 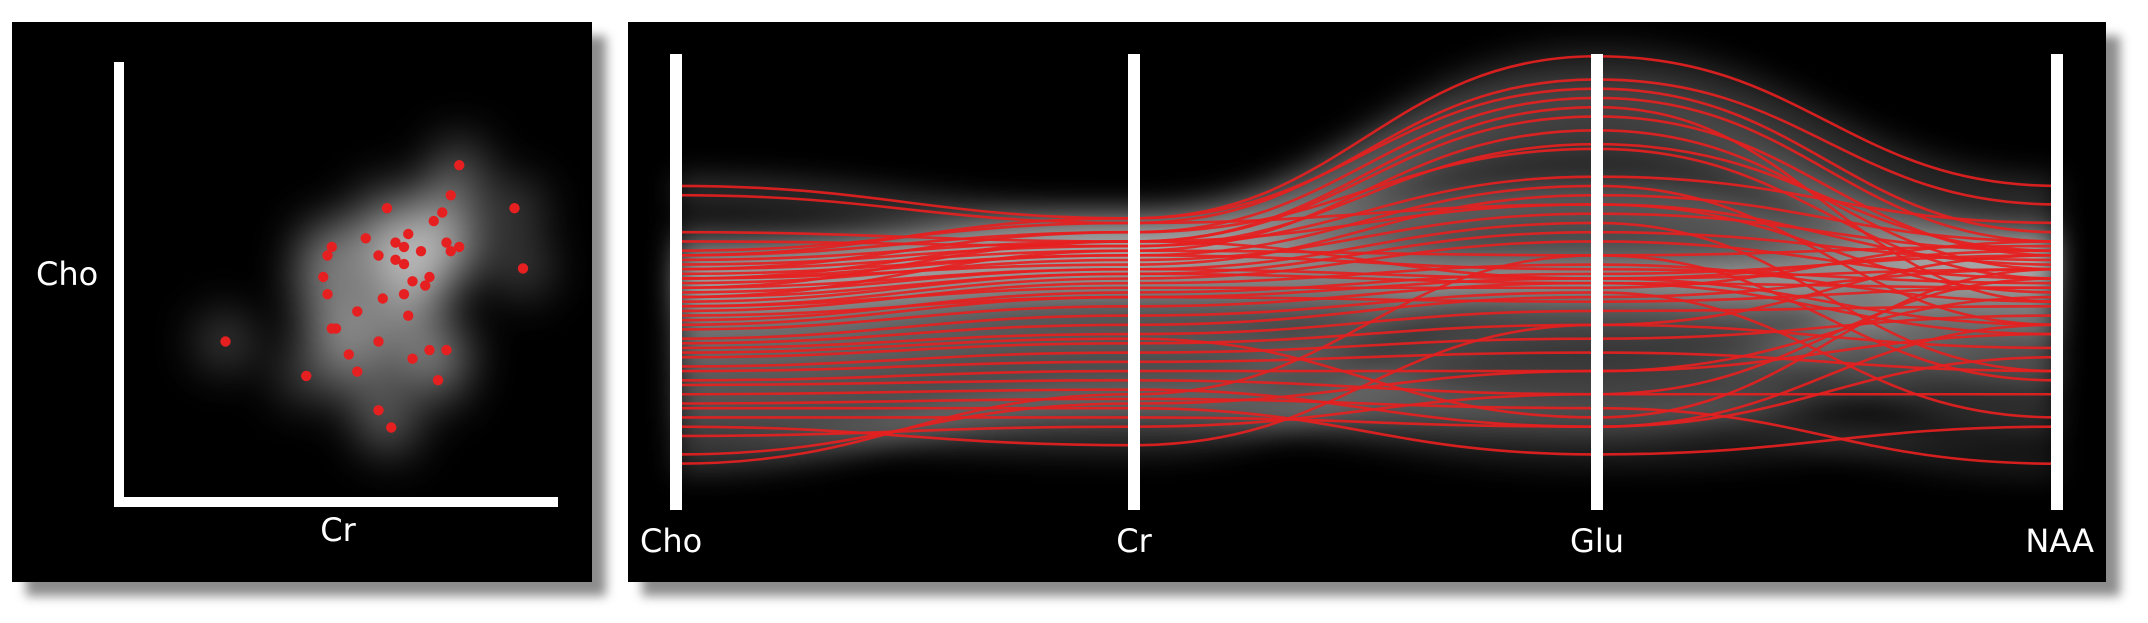 What do you see at coordinates (1597, 541) in the screenshot?
I see `parallel-axis-label: Glu` at bounding box center [1597, 541].